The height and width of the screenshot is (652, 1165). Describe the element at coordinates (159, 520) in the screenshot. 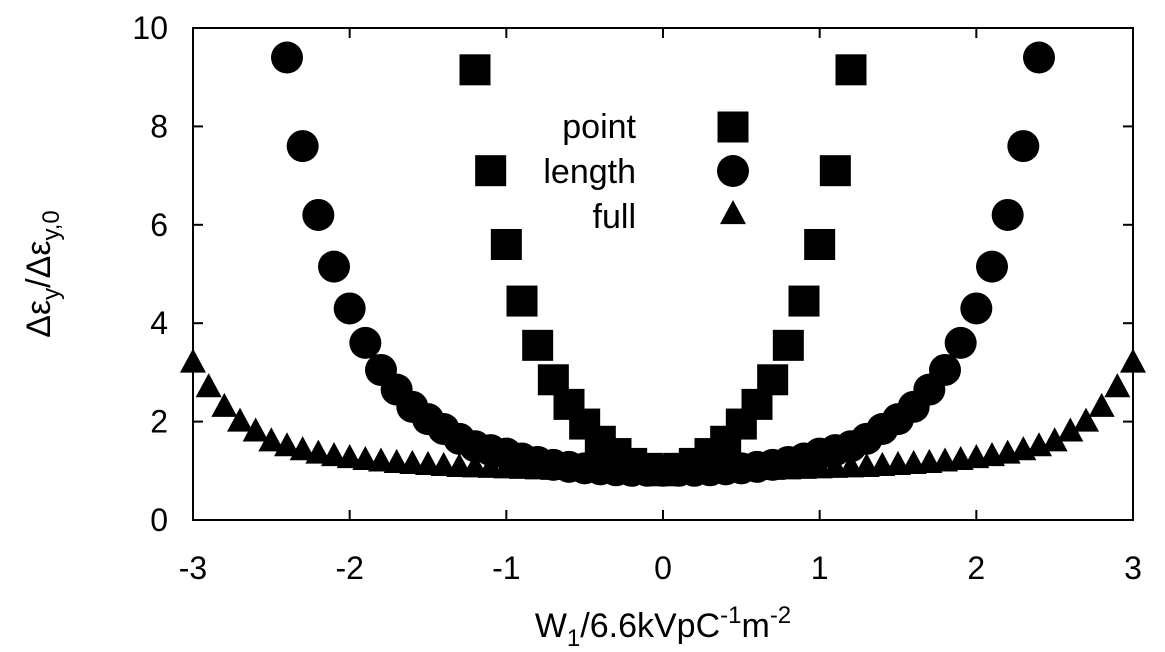

I see `y-tick-label: 0` at that location.